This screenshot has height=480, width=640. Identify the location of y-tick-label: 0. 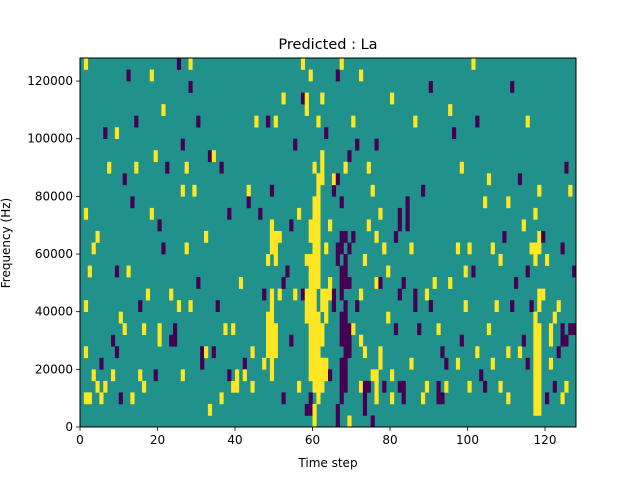
(69, 427).